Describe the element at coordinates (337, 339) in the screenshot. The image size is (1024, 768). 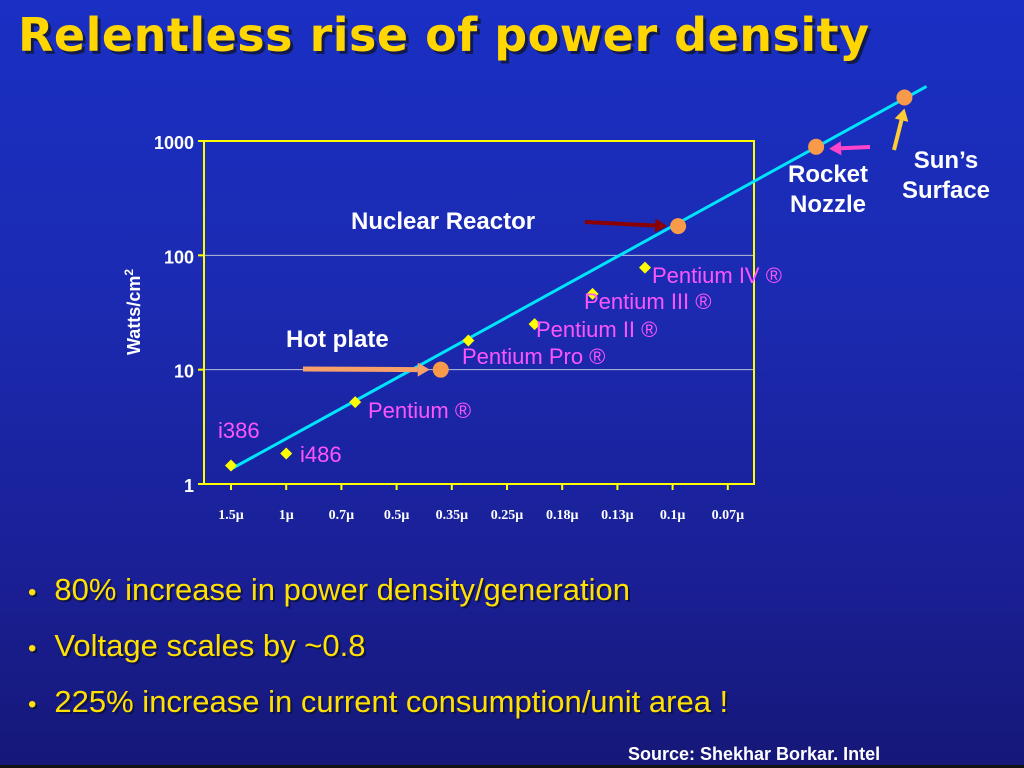
I see `hot-plate-label: Hot plate` at that location.